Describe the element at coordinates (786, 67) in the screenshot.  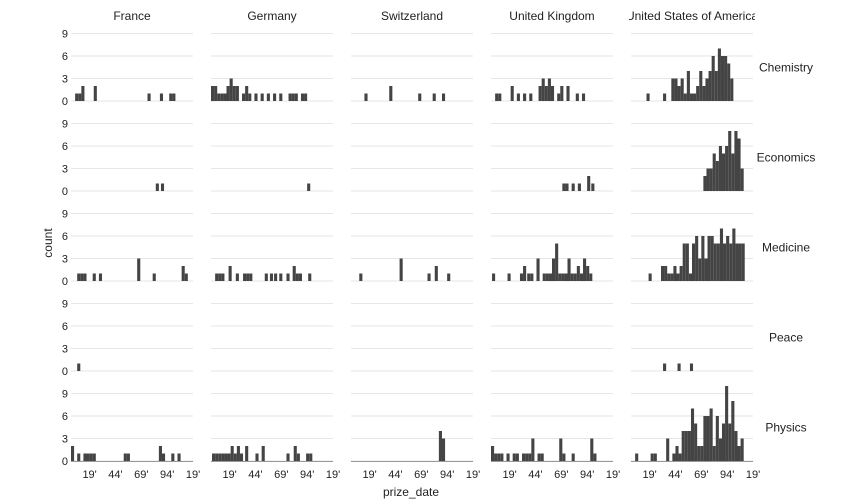
I see `facet-label-category: Chemistry` at that location.